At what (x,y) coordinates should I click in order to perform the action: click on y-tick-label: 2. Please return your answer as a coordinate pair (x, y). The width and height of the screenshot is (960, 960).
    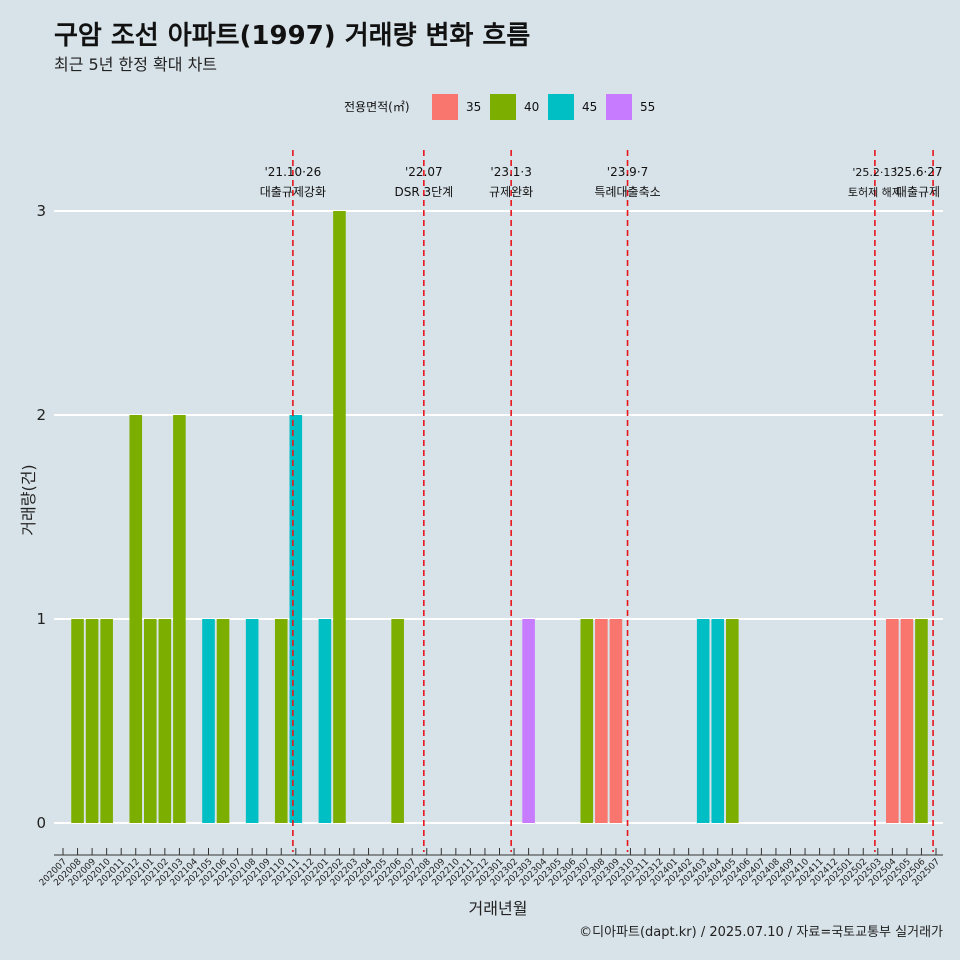
    Looking at the image, I should click on (41, 415).